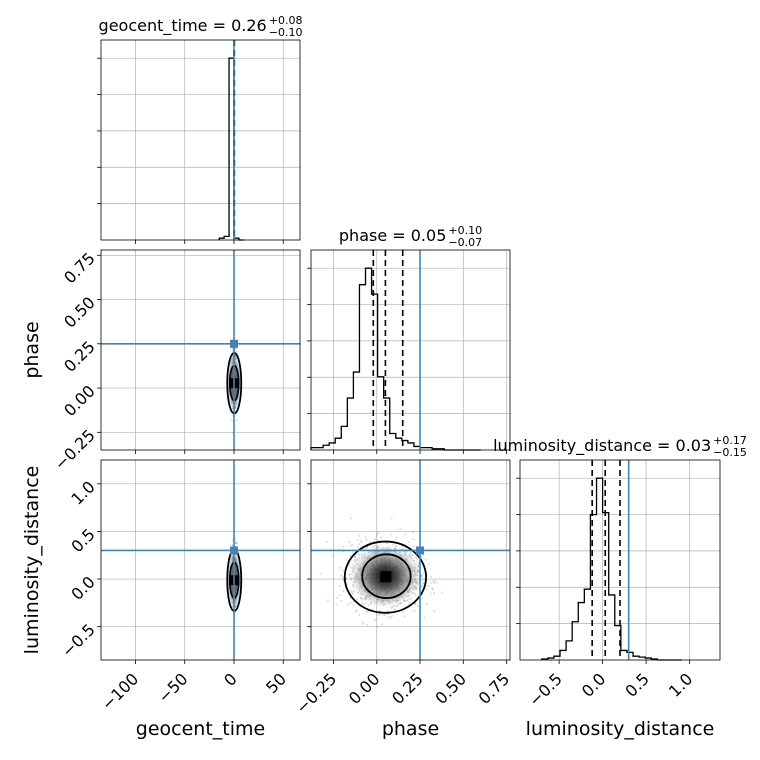 This screenshot has width=760, height=760. Describe the element at coordinates (316, 693) in the screenshot. I see `phase-xtick-label-0: −0.25` at that location.